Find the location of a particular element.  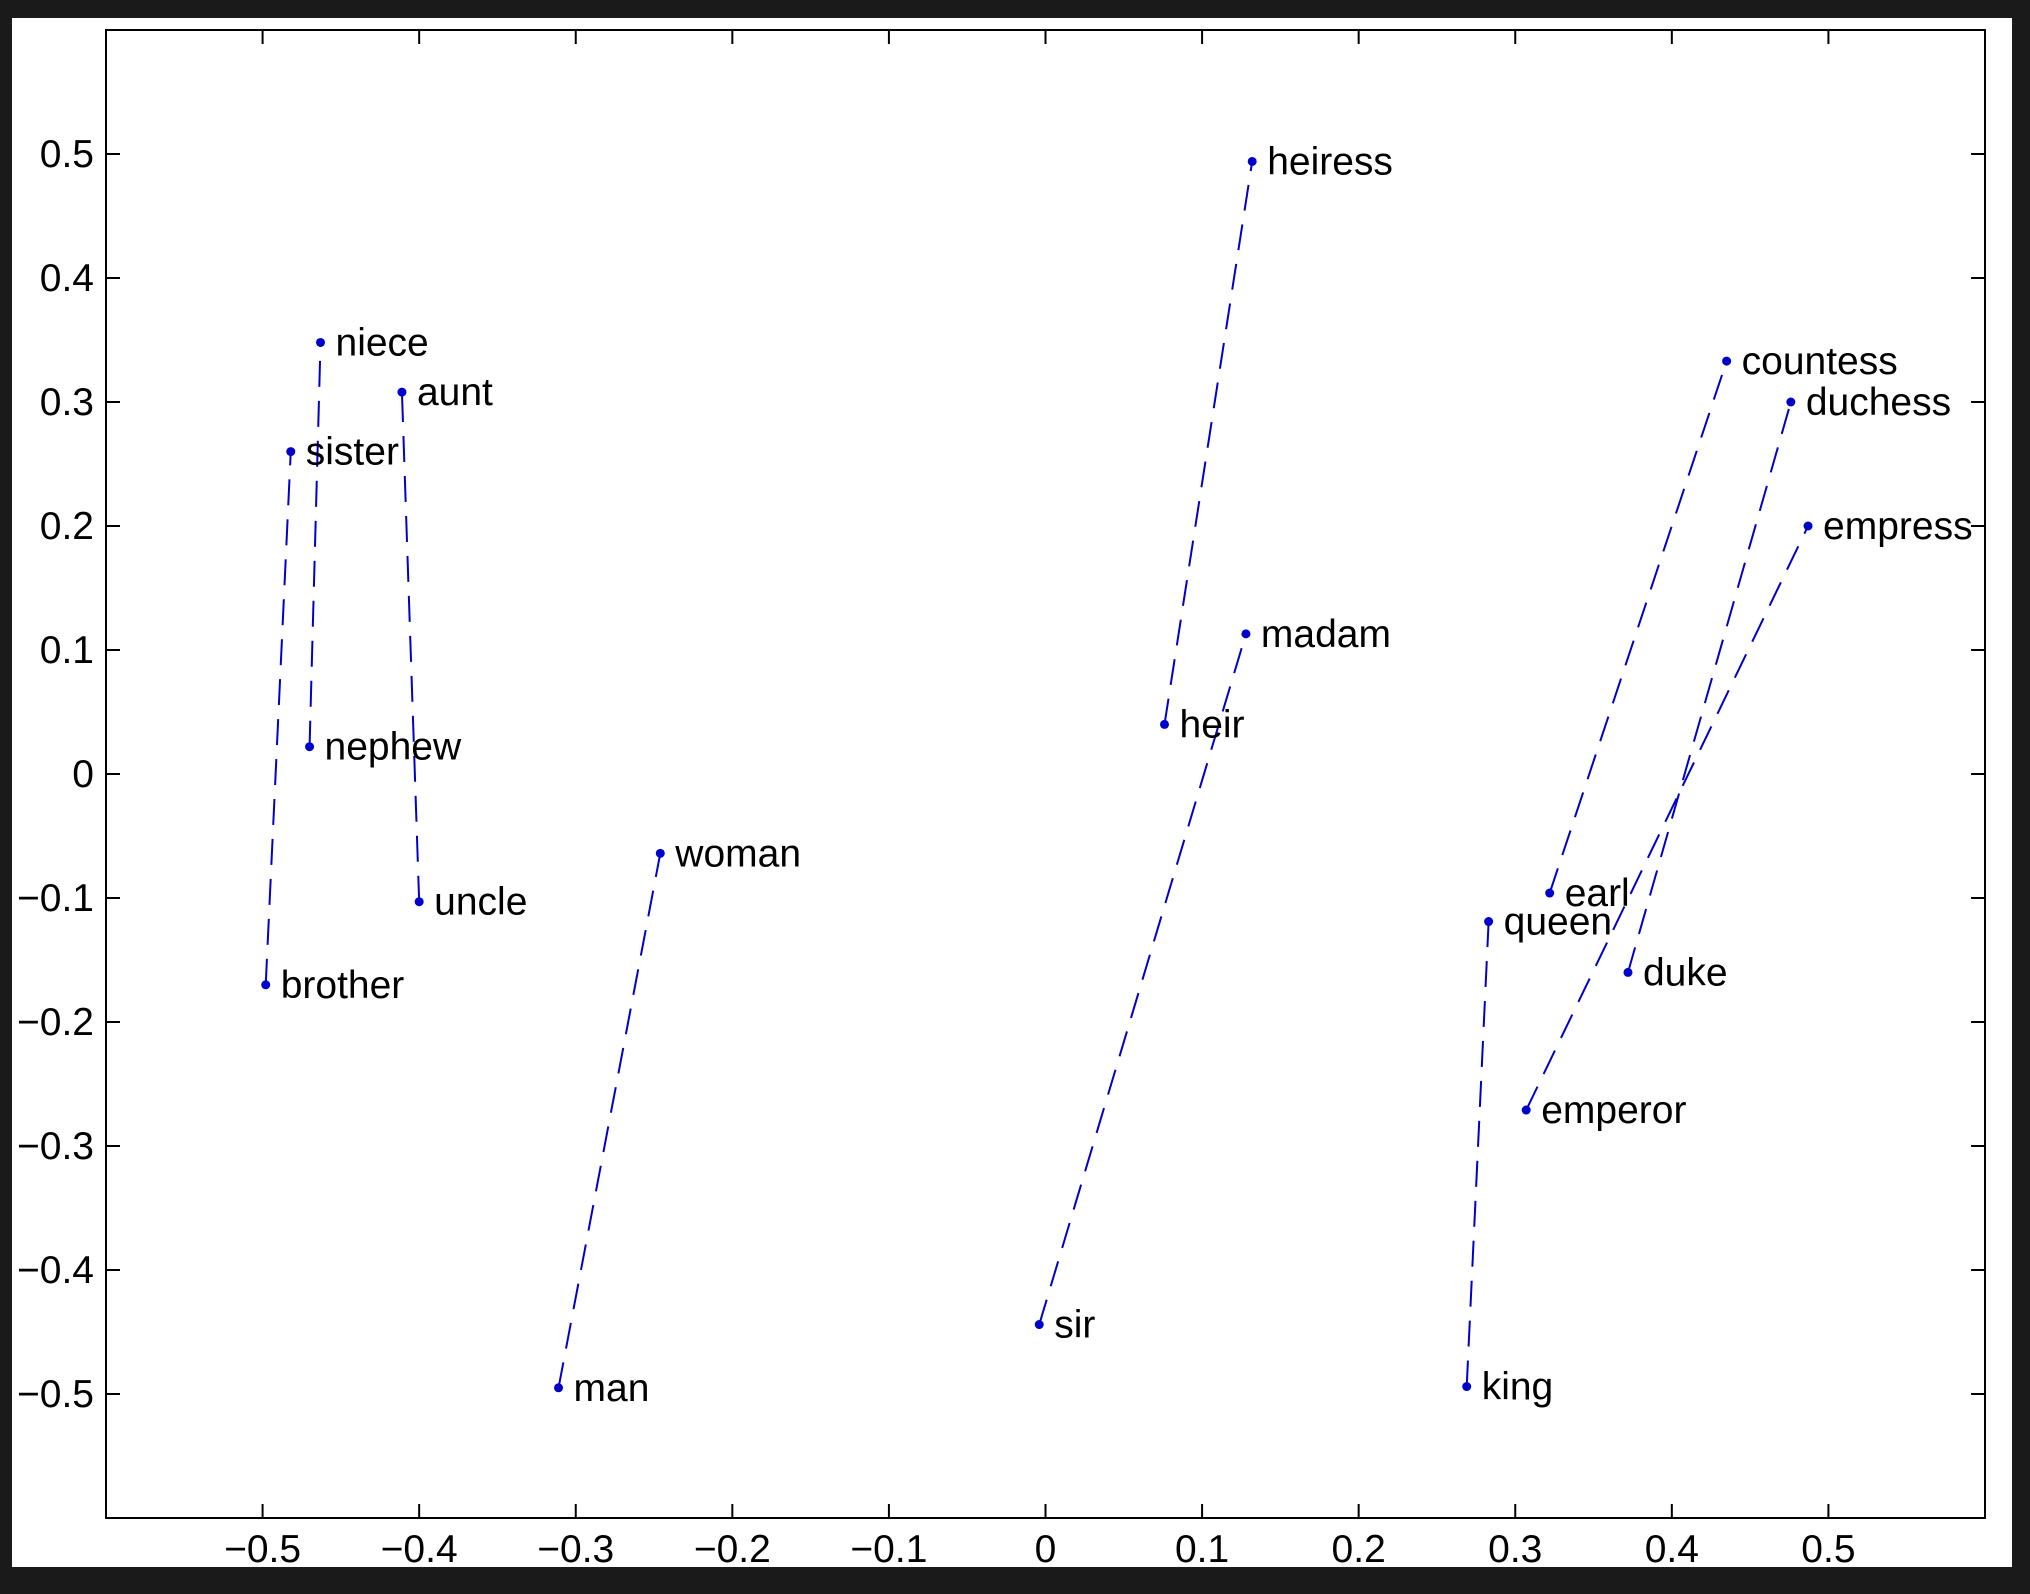

y-tick-label: 0.4 is located at coordinates (67, 278).